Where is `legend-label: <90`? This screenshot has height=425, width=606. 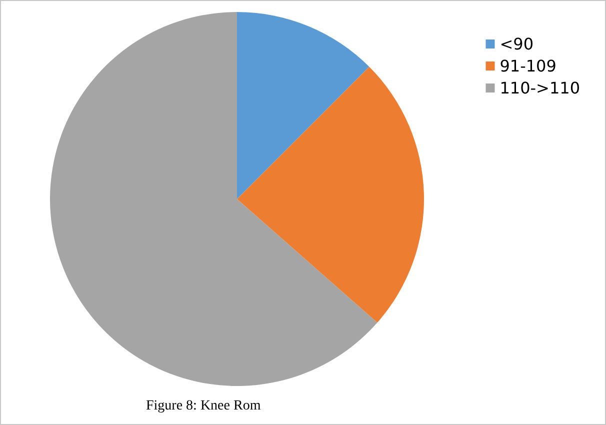 legend-label: <90 is located at coordinates (517, 44).